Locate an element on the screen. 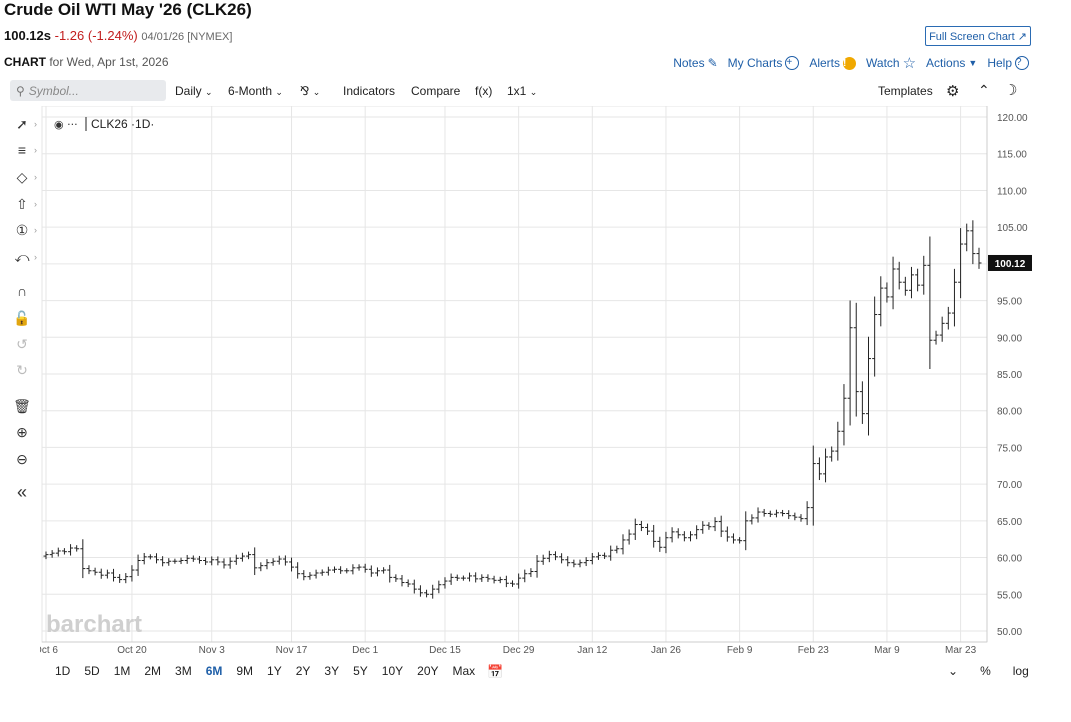  drawing-tools-sidebar: ➚ › ≡ › ◇ › ⇧ › ① › ⤺ › ∩ 🔓 ↺ ↻ 🗑 ⊕ ⊖ « is located at coordinates (20, 312).